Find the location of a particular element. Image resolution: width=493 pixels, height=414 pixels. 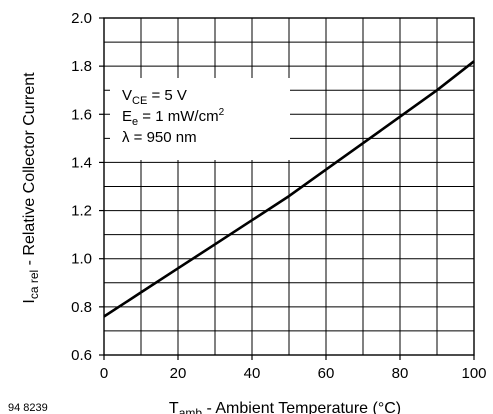

y-tick-label: 1.8 is located at coordinates (81, 66).